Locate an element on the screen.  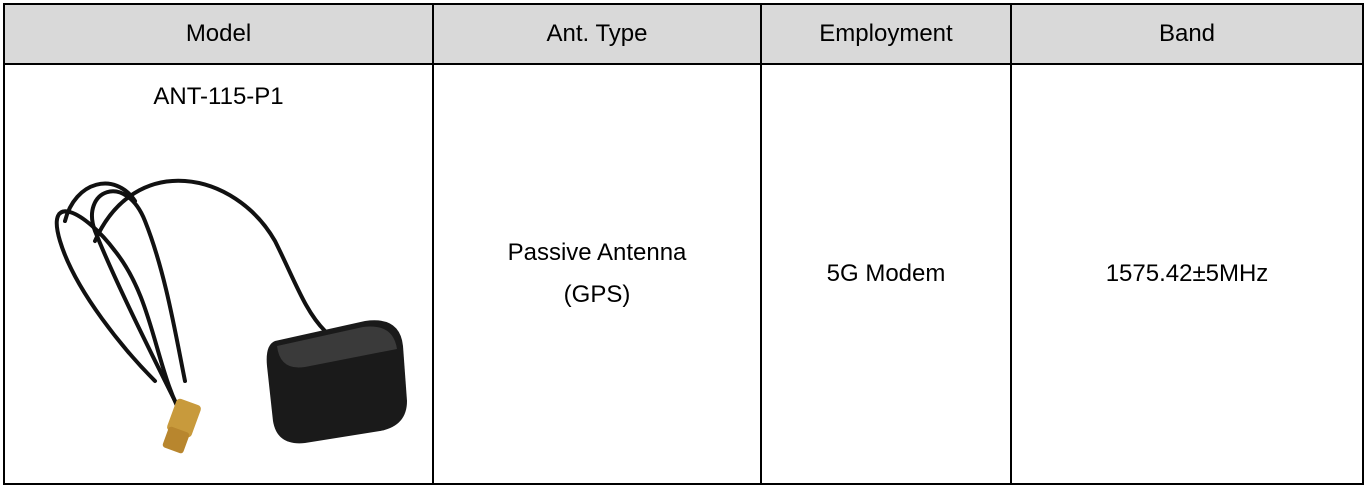
header-row: Model Ant. Type Employment Band is located at coordinates (683, 34).